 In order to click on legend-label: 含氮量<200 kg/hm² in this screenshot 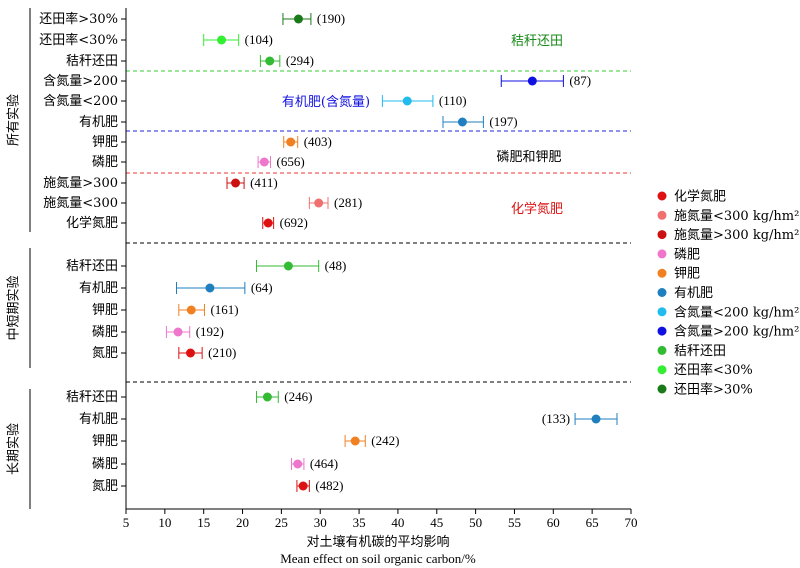, I will do `click(736, 312)`.